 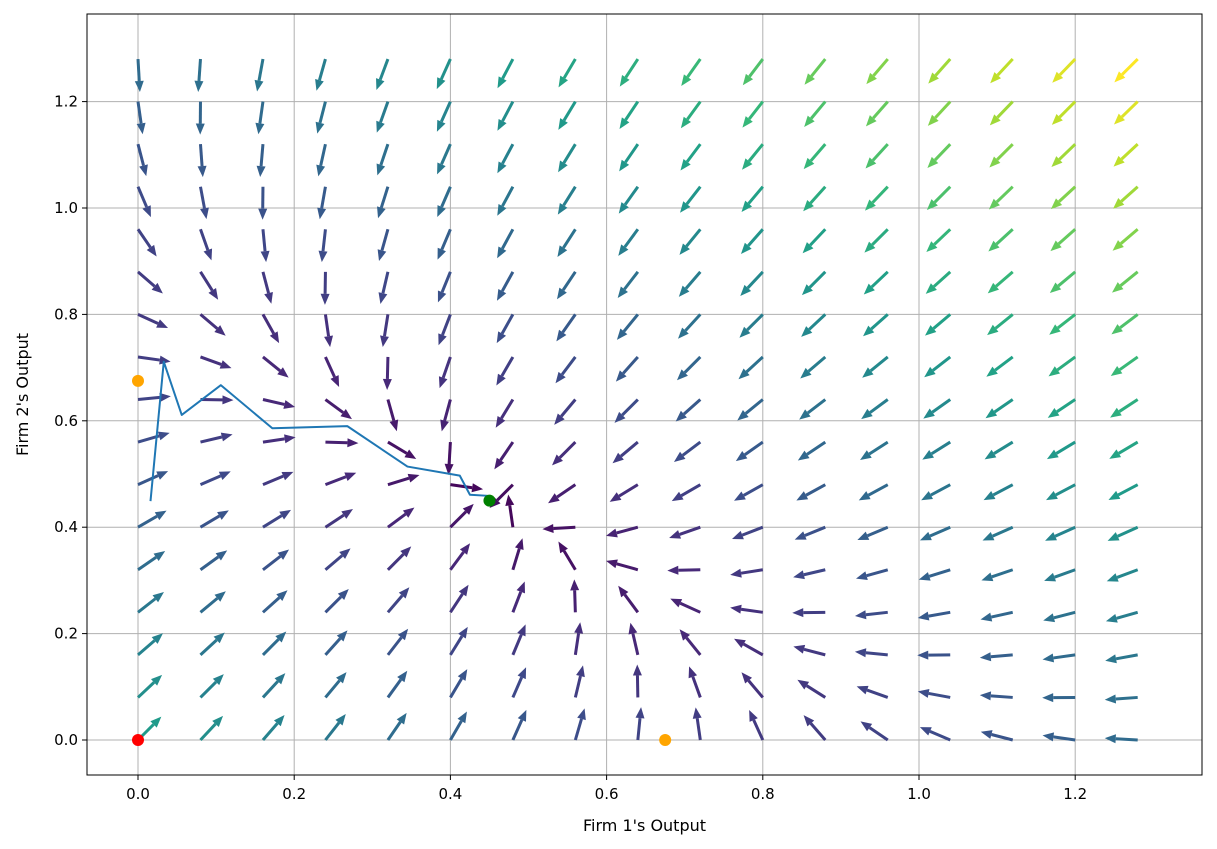 I want to click on x-axis-label: Firm 1's Output, so click(x=644, y=825).